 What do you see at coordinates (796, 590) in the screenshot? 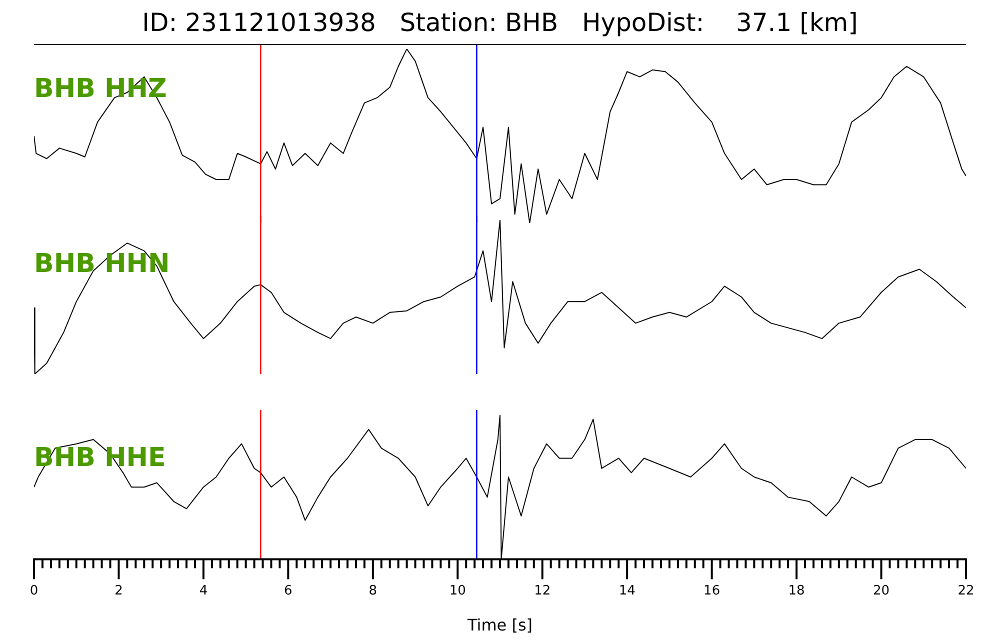
I see `x-tick-label: 18` at bounding box center [796, 590].